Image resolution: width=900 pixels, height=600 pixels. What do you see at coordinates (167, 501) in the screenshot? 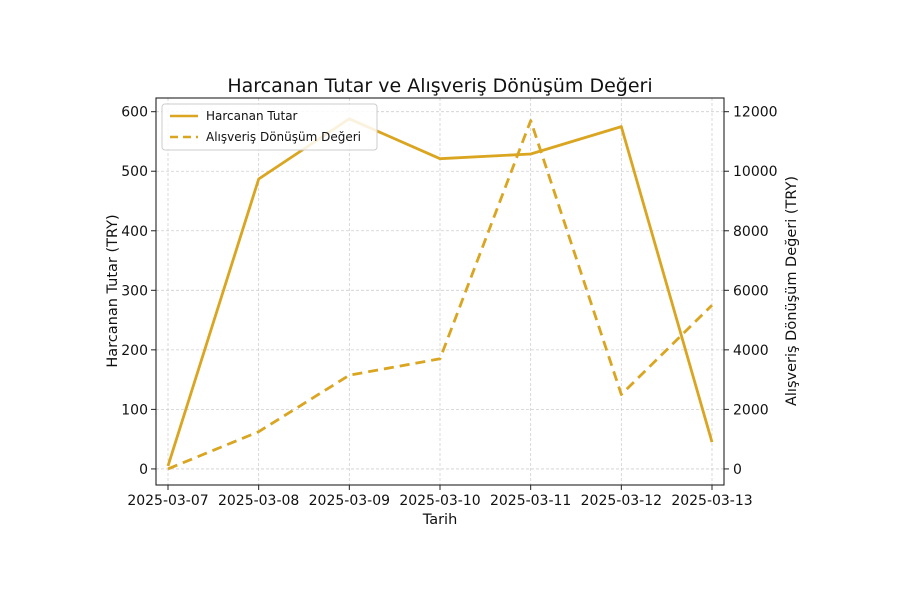
I see `x-tick-label: 2025-03-07` at bounding box center [167, 501].